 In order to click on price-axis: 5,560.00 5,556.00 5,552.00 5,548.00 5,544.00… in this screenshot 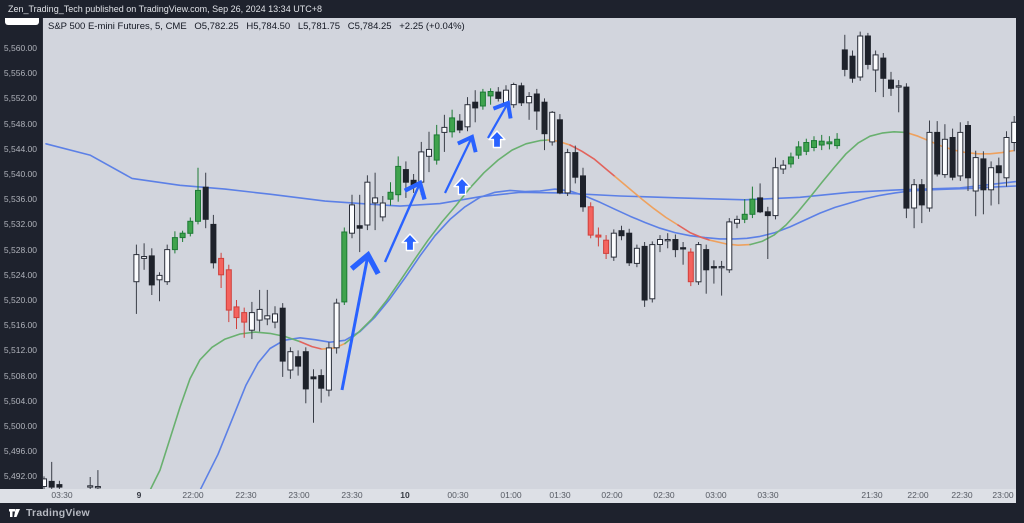, I will do `click(21, 253)`.